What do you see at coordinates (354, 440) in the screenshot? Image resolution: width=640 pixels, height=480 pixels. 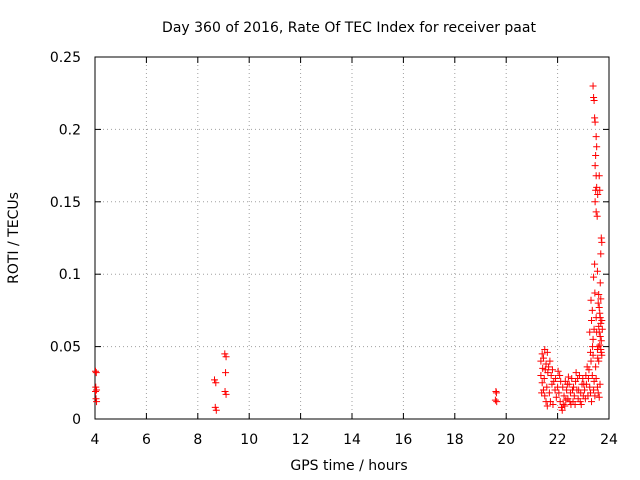 I see `x-tick-labels: 4 6 8 10 12 14 16 18 20 22 24` at bounding box center [354, 440].